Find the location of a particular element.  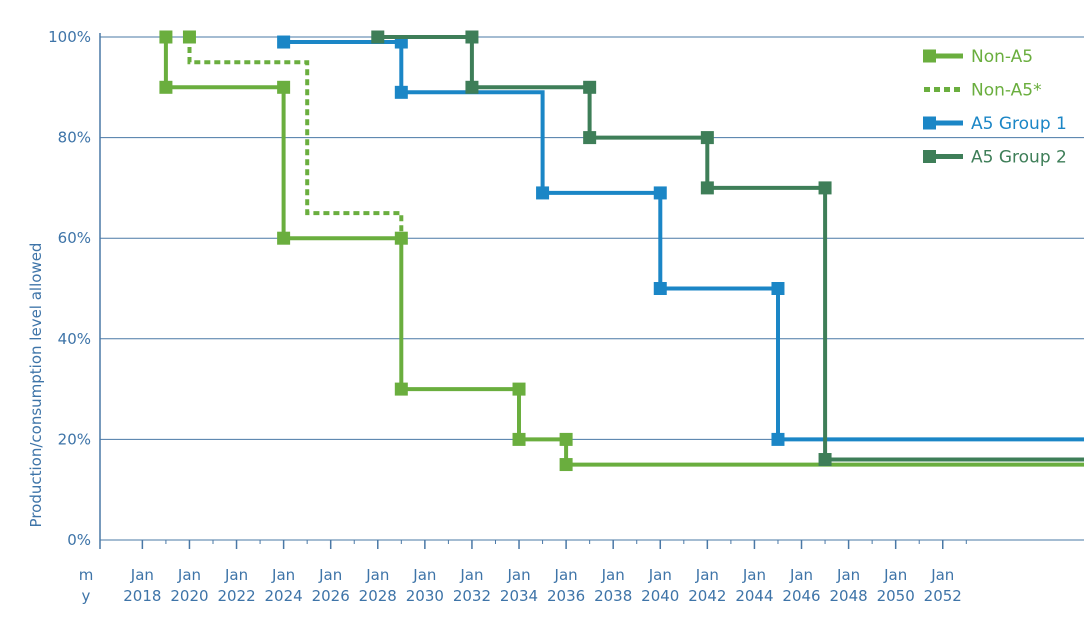

x-tick-label-year: 2046 is located at coordinates (801, 596).